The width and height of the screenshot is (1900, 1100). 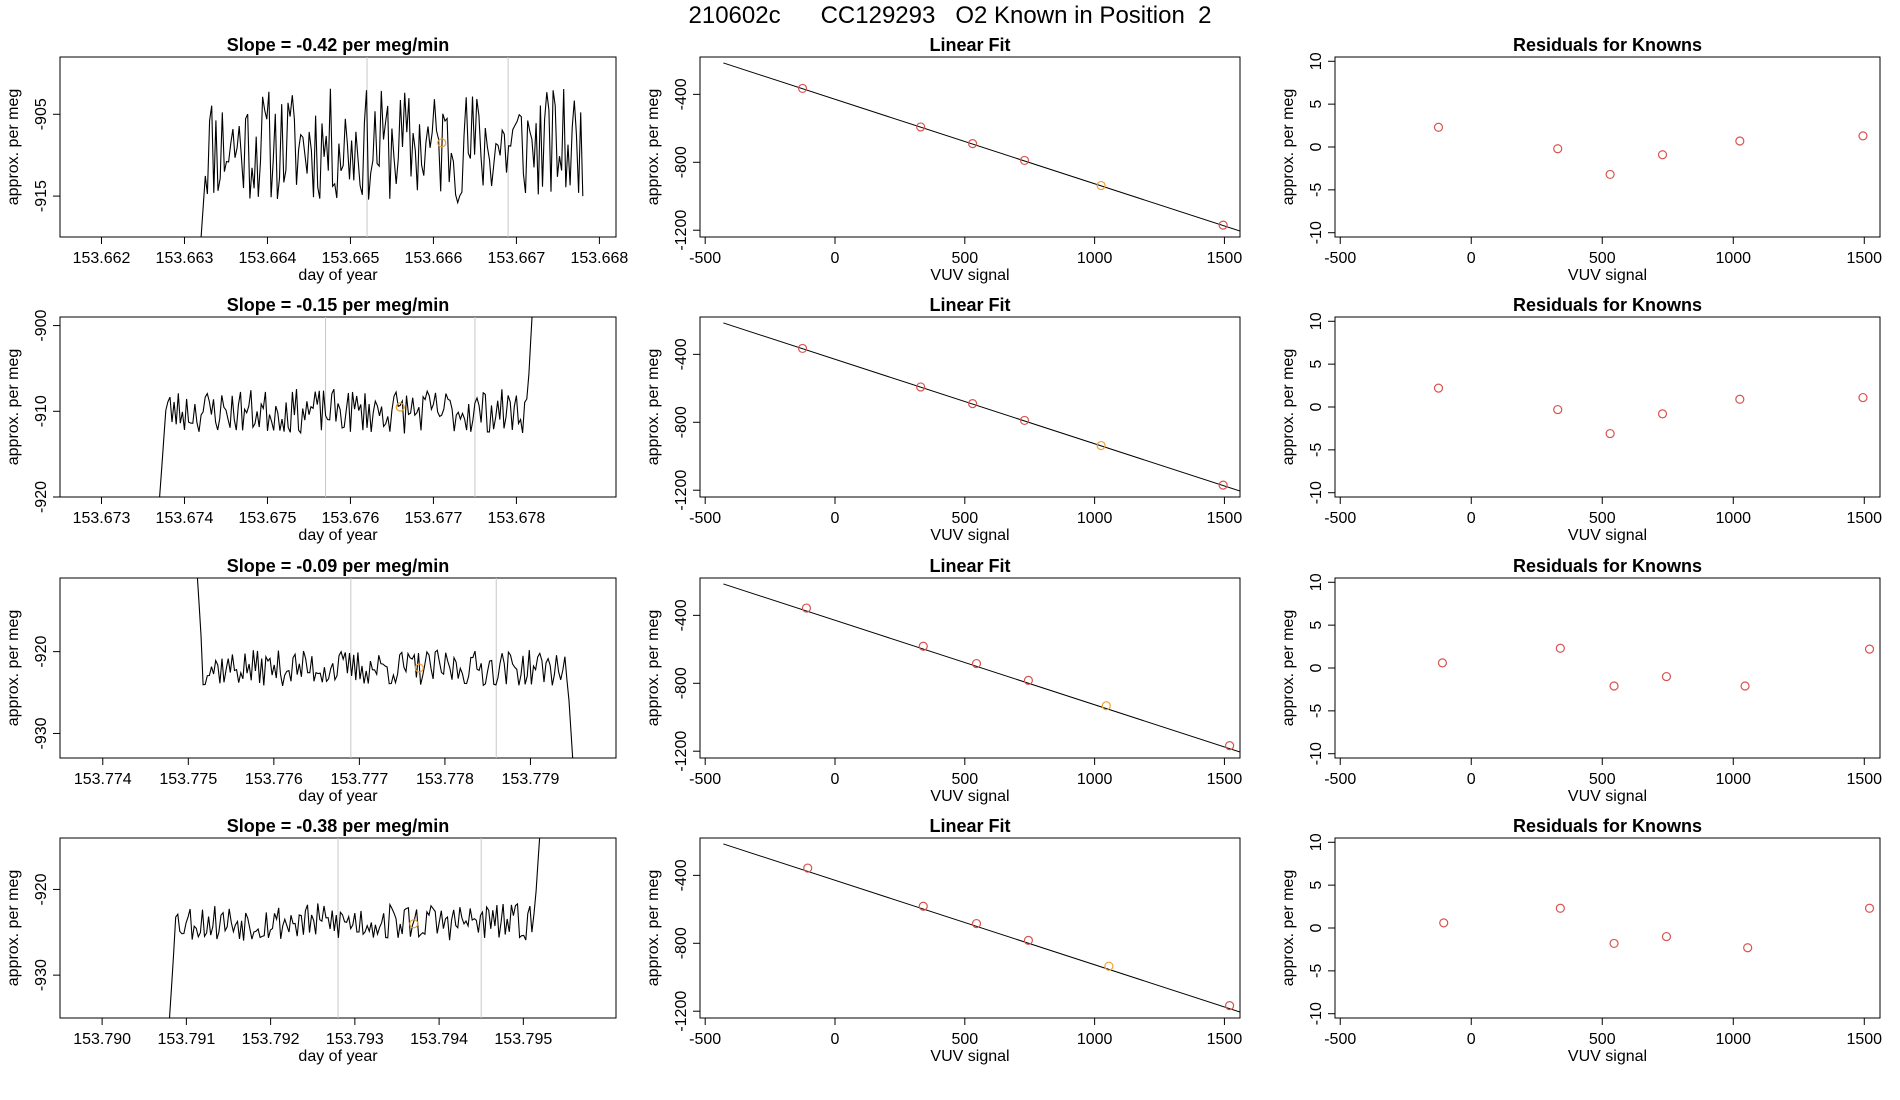 What do you see at coordinates (41, 114) in the screenshot?
I see `y-tick-label: -905` at bounding box center [41, 114].